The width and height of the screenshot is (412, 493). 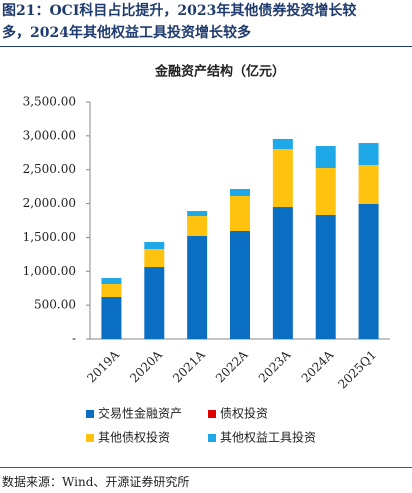 What do you see at coordinates (49, 135) in the screenshot?
I see `y-tick-label: 3,000.00` at bounding box center [49, 135].